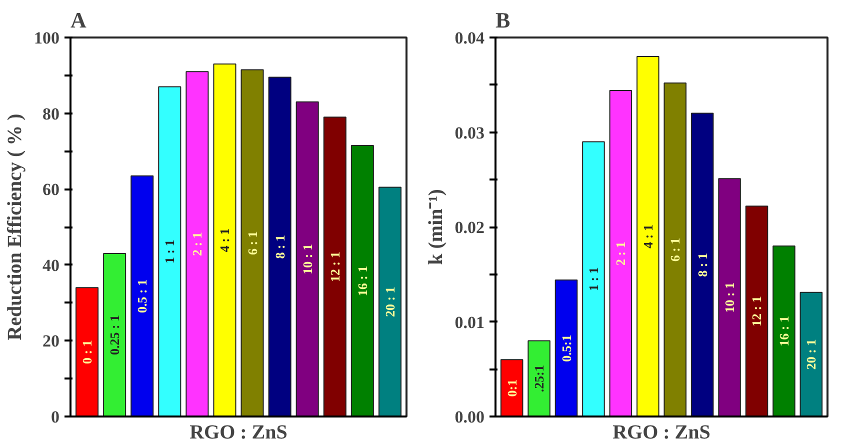 This screenshot has width=842, height=446. What do you see at coordinates (51, 114) in the screenshot?
I see `y-tick-label: 80` at bounding box center [51, 114].